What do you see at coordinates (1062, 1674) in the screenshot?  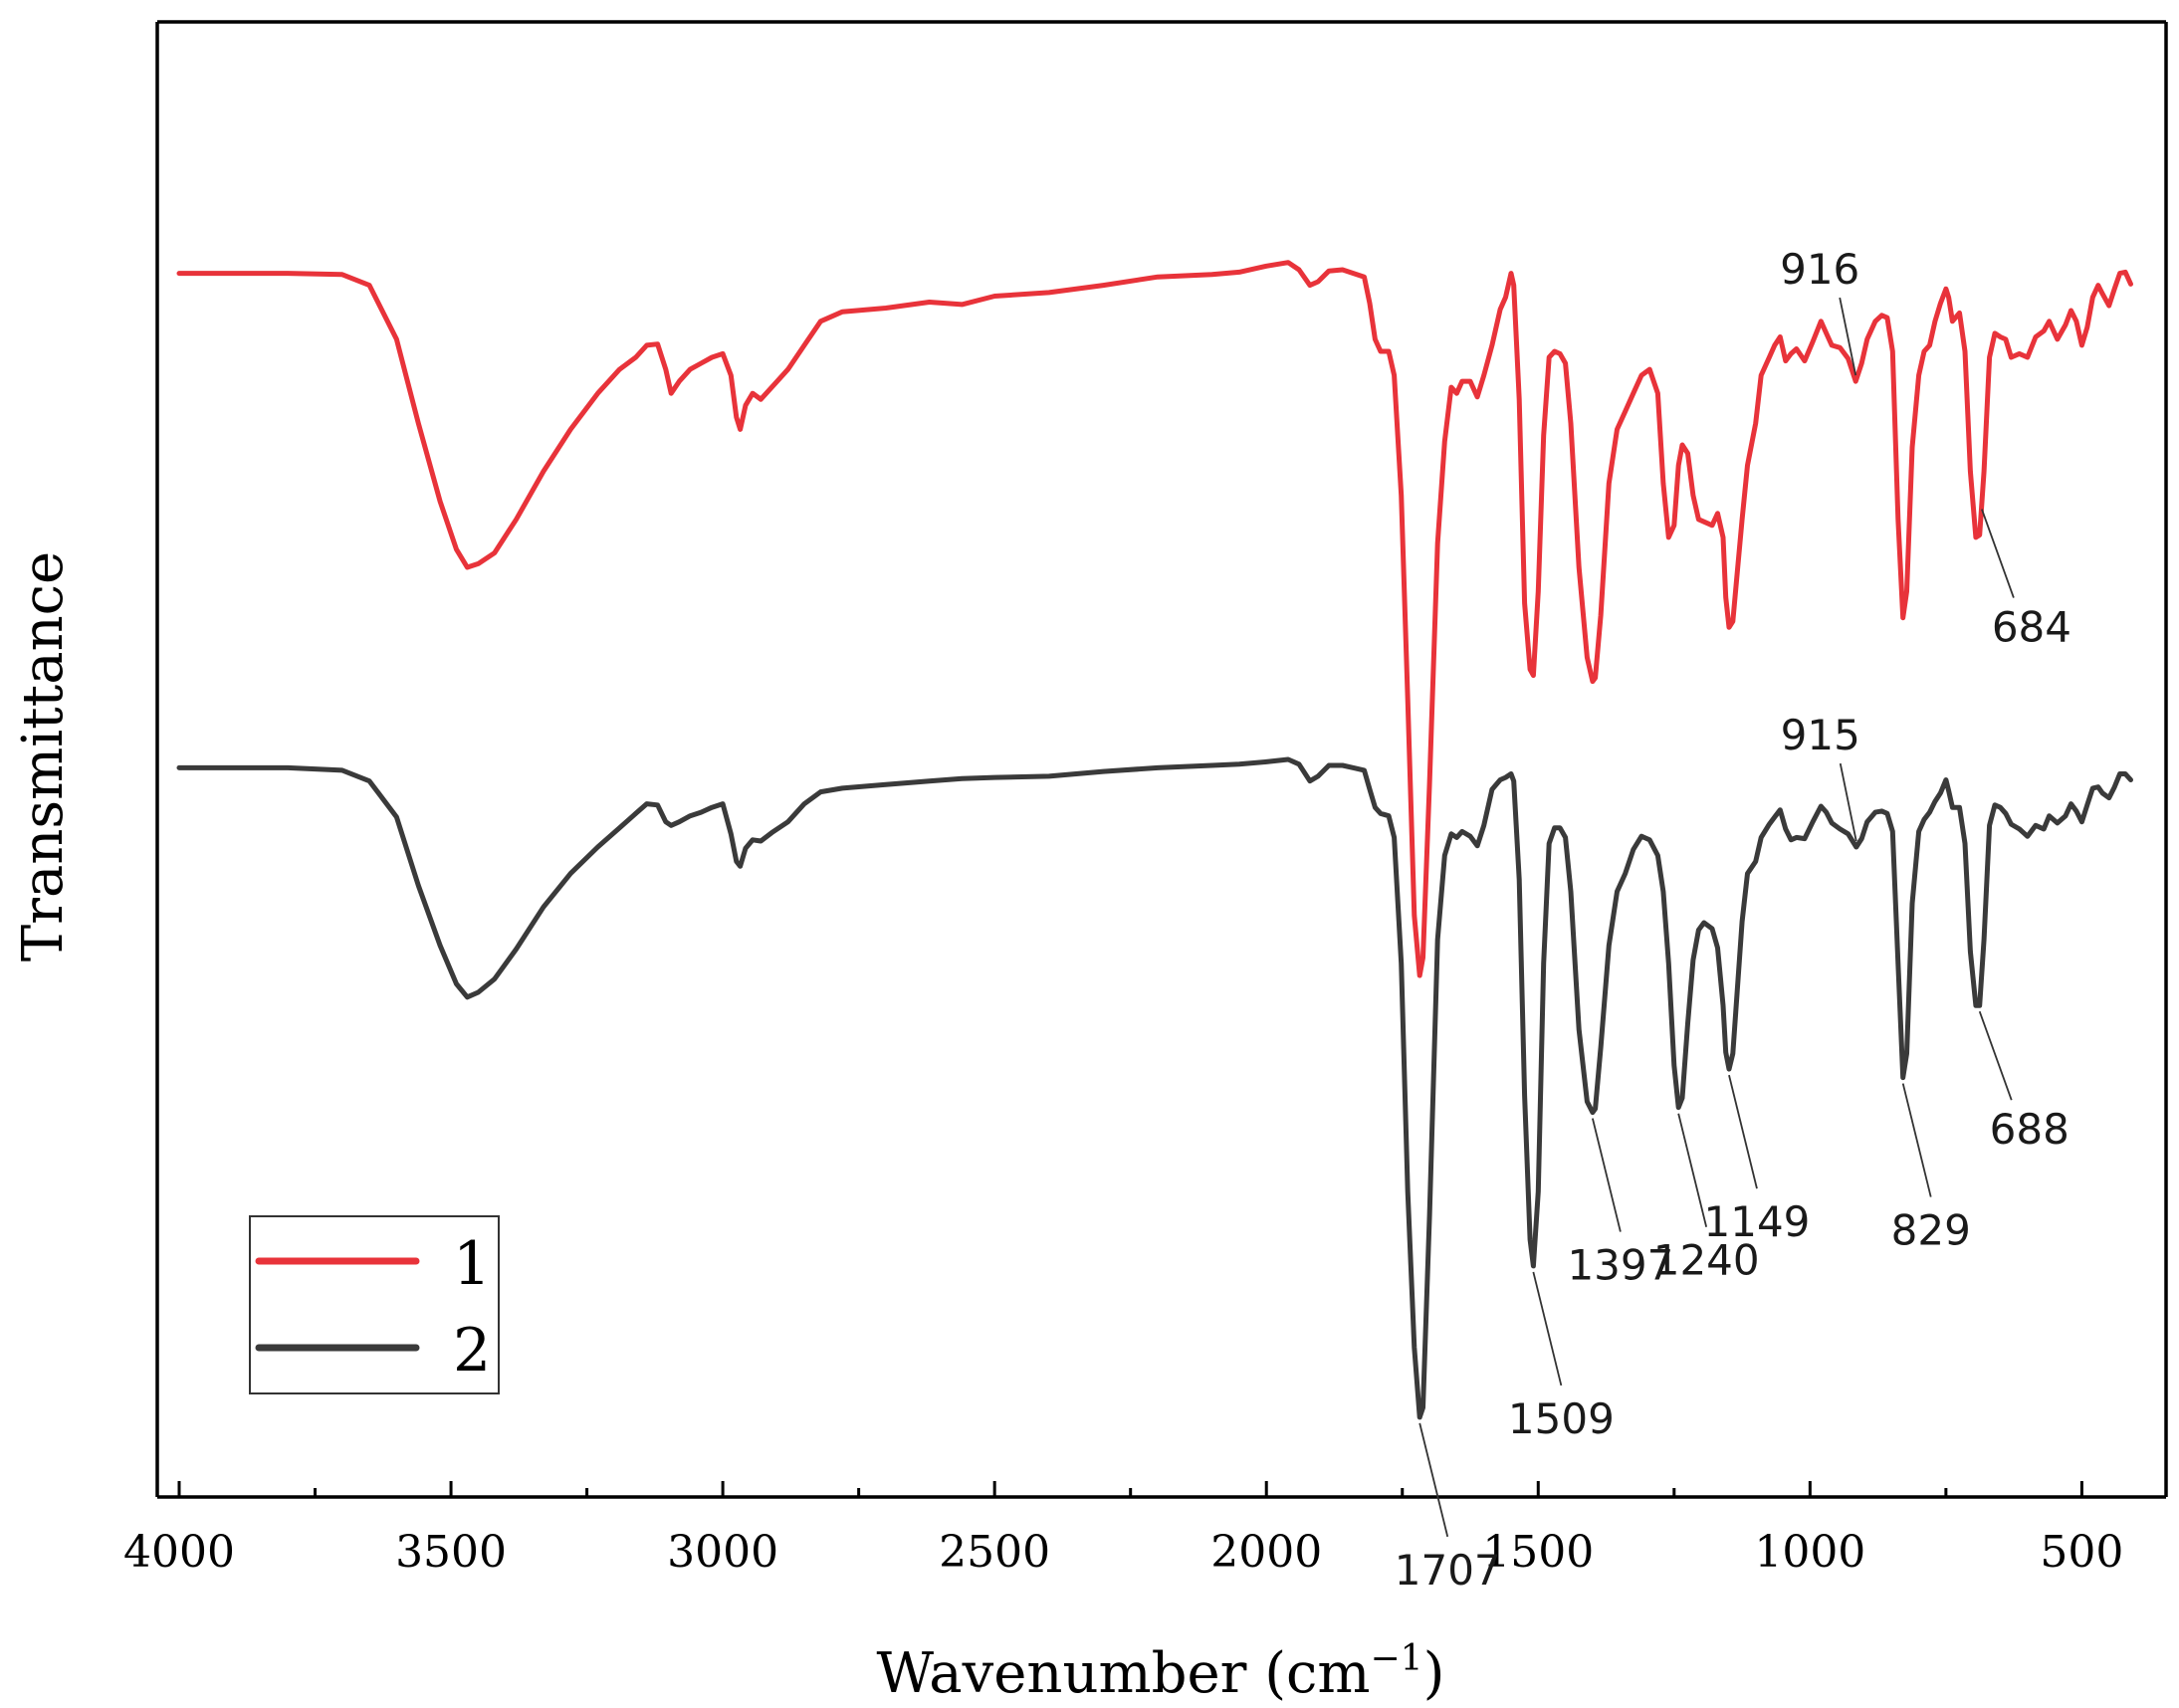 I see `x-axis-title-main: Wavenumber` at bounding box center [1062, 1674].